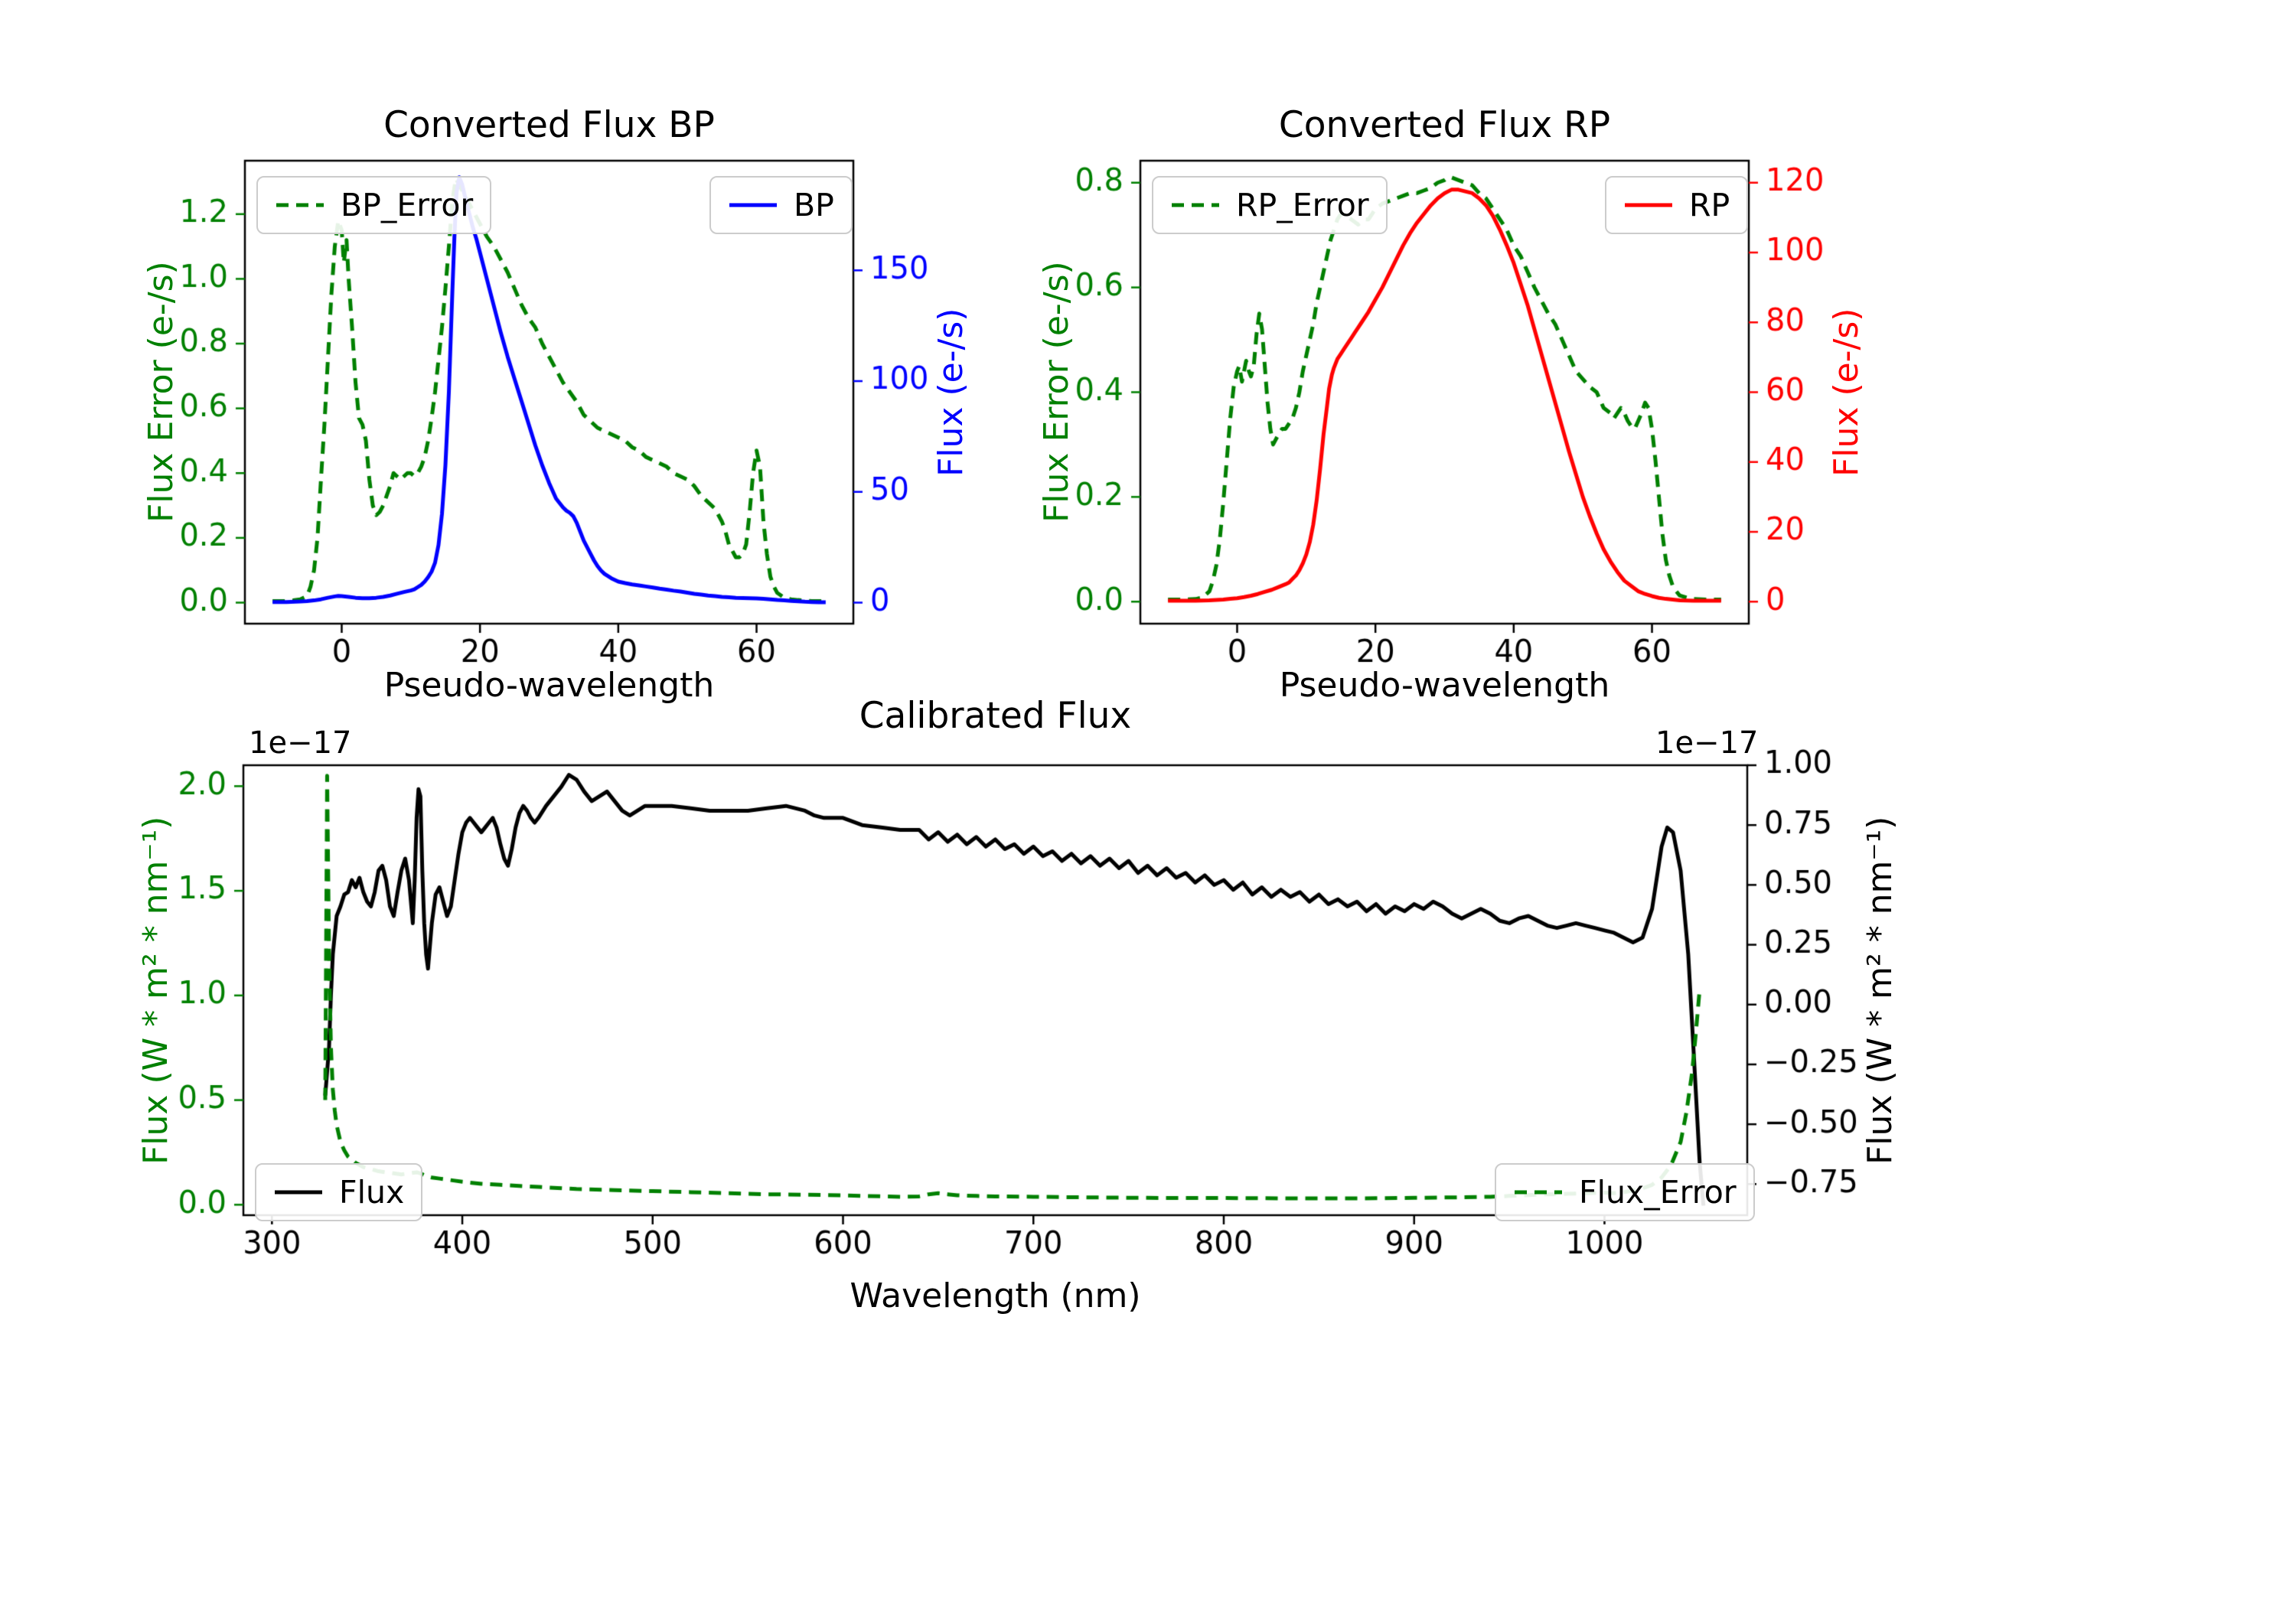 The height and width of the screenshot is (1607, 2296). I want to click on bp-title: Converted Flux BP, so click(549, 125).